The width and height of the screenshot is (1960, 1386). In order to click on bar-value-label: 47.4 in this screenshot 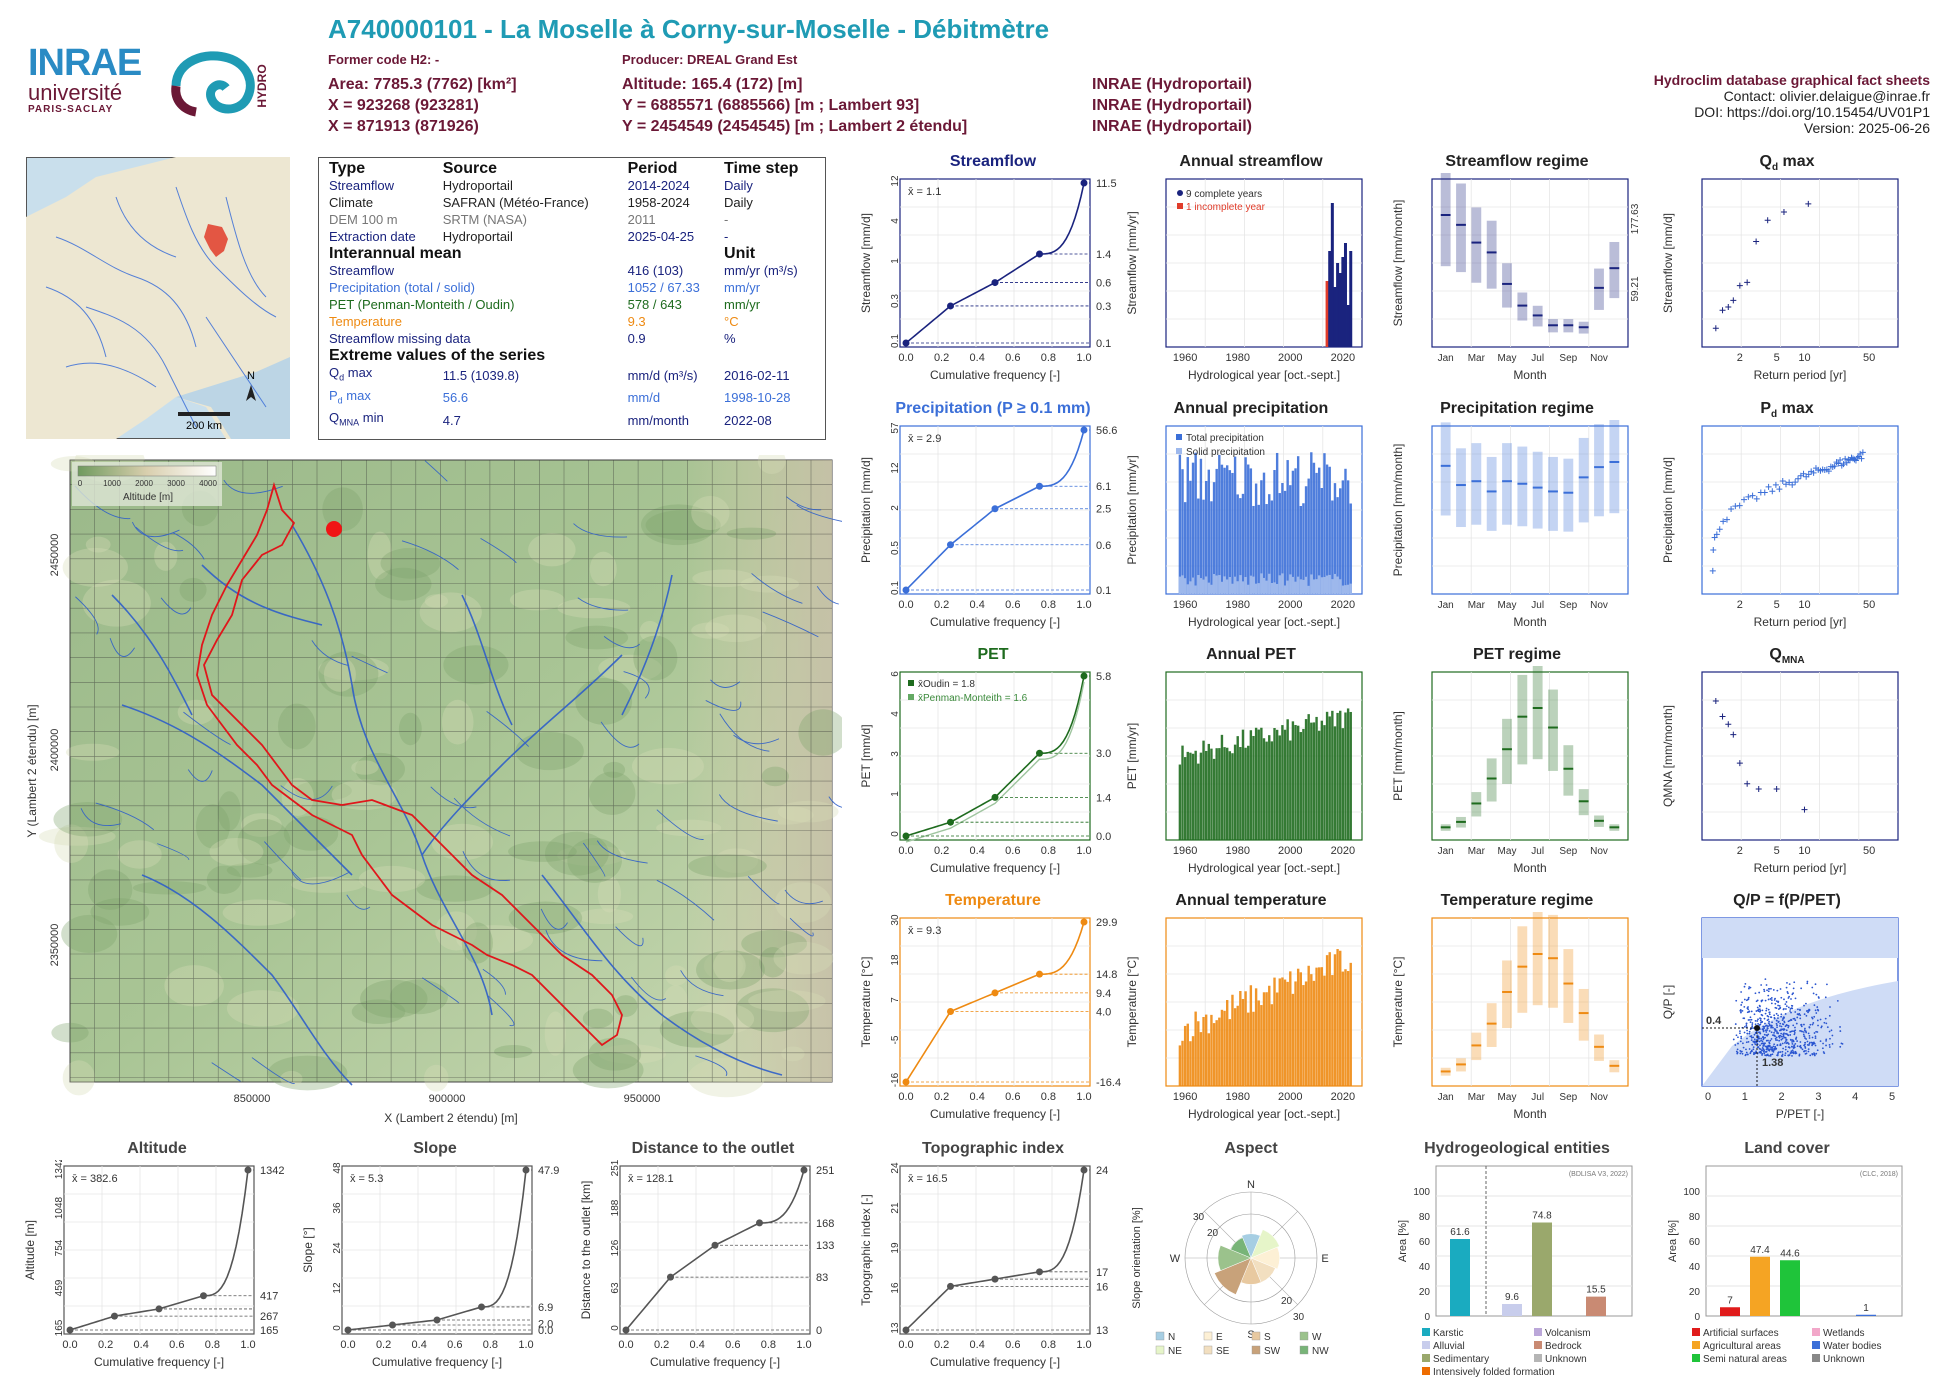, I will do `click(1760, 1250)`.